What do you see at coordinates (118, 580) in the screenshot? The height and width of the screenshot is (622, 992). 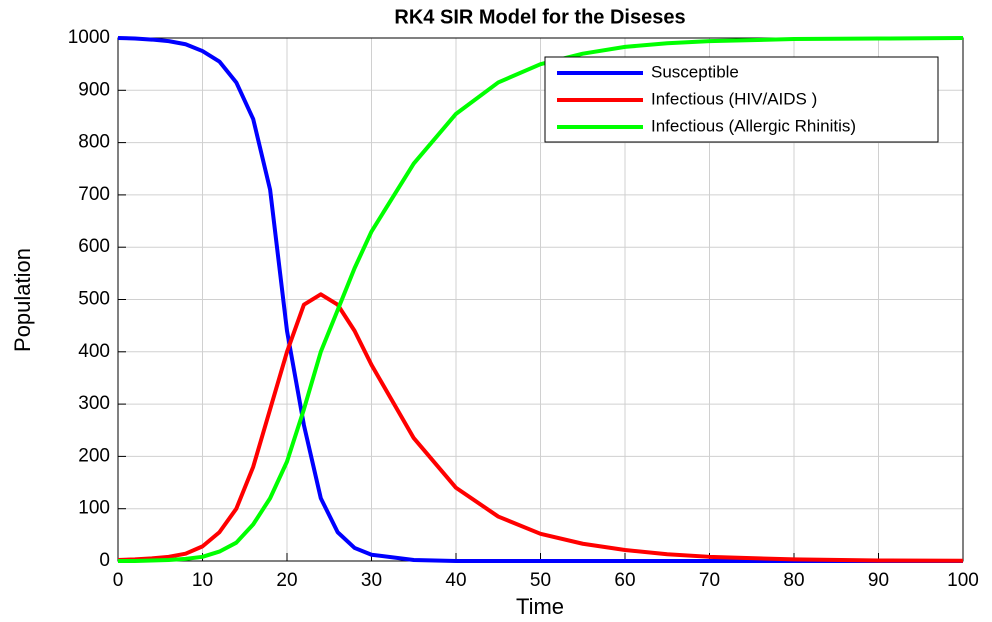 I see `x-tick-label: 0` at bounding box center [118, 580].